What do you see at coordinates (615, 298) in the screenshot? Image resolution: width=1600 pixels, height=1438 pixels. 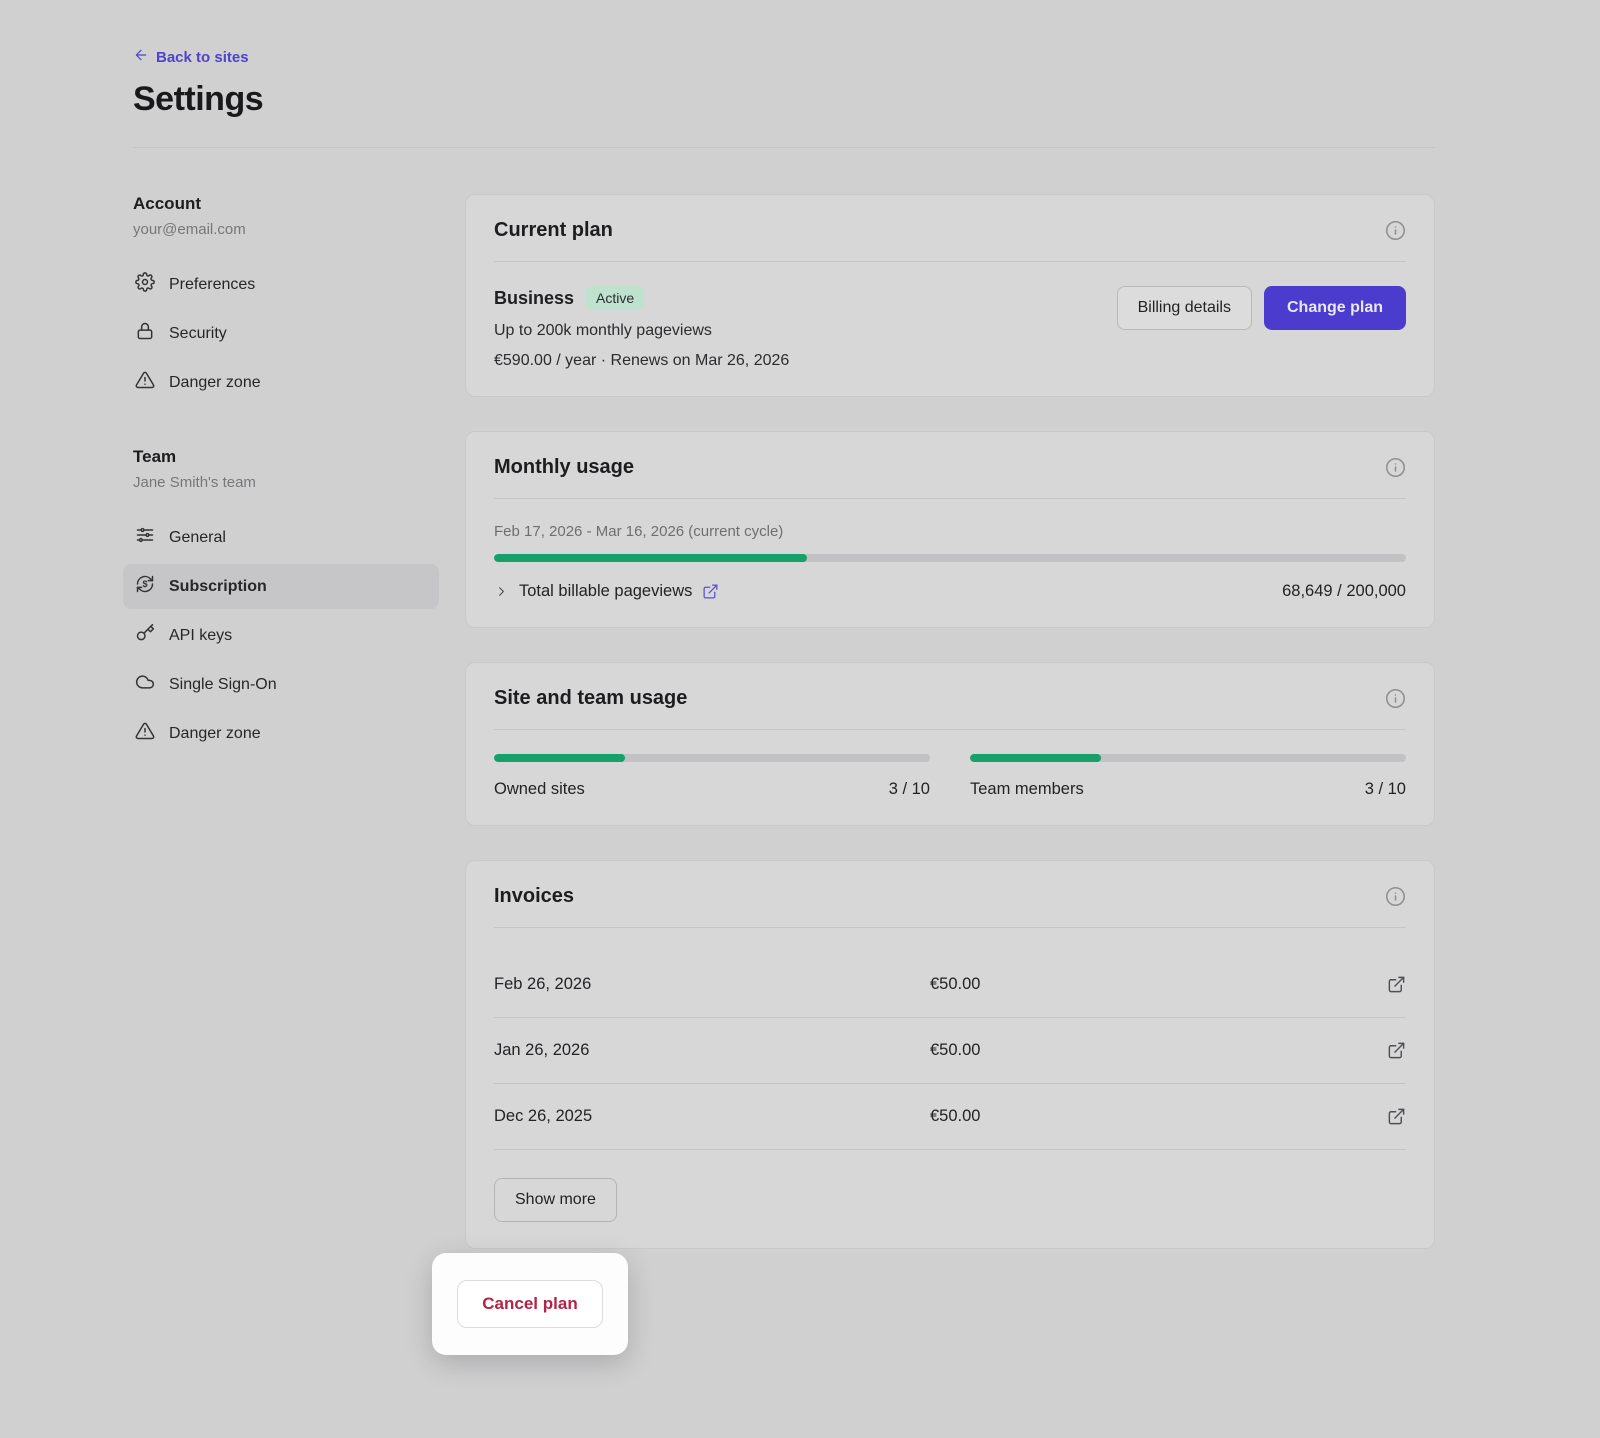 I see `status-badge: Active` at bounding box center [615, 298].